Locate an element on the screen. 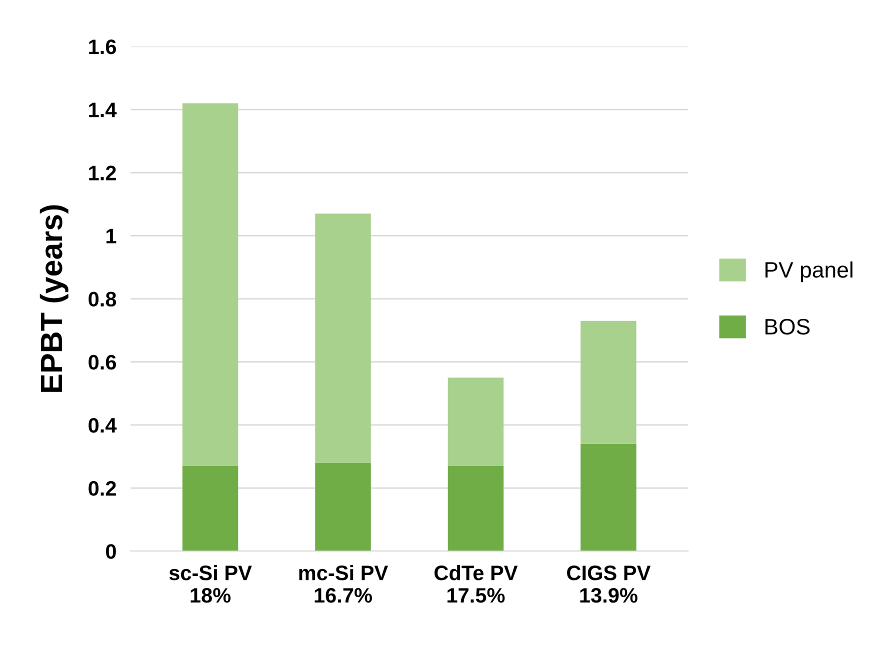  x-tick-label: CdTe PV 17.5% is located at coordinates (476, 584).